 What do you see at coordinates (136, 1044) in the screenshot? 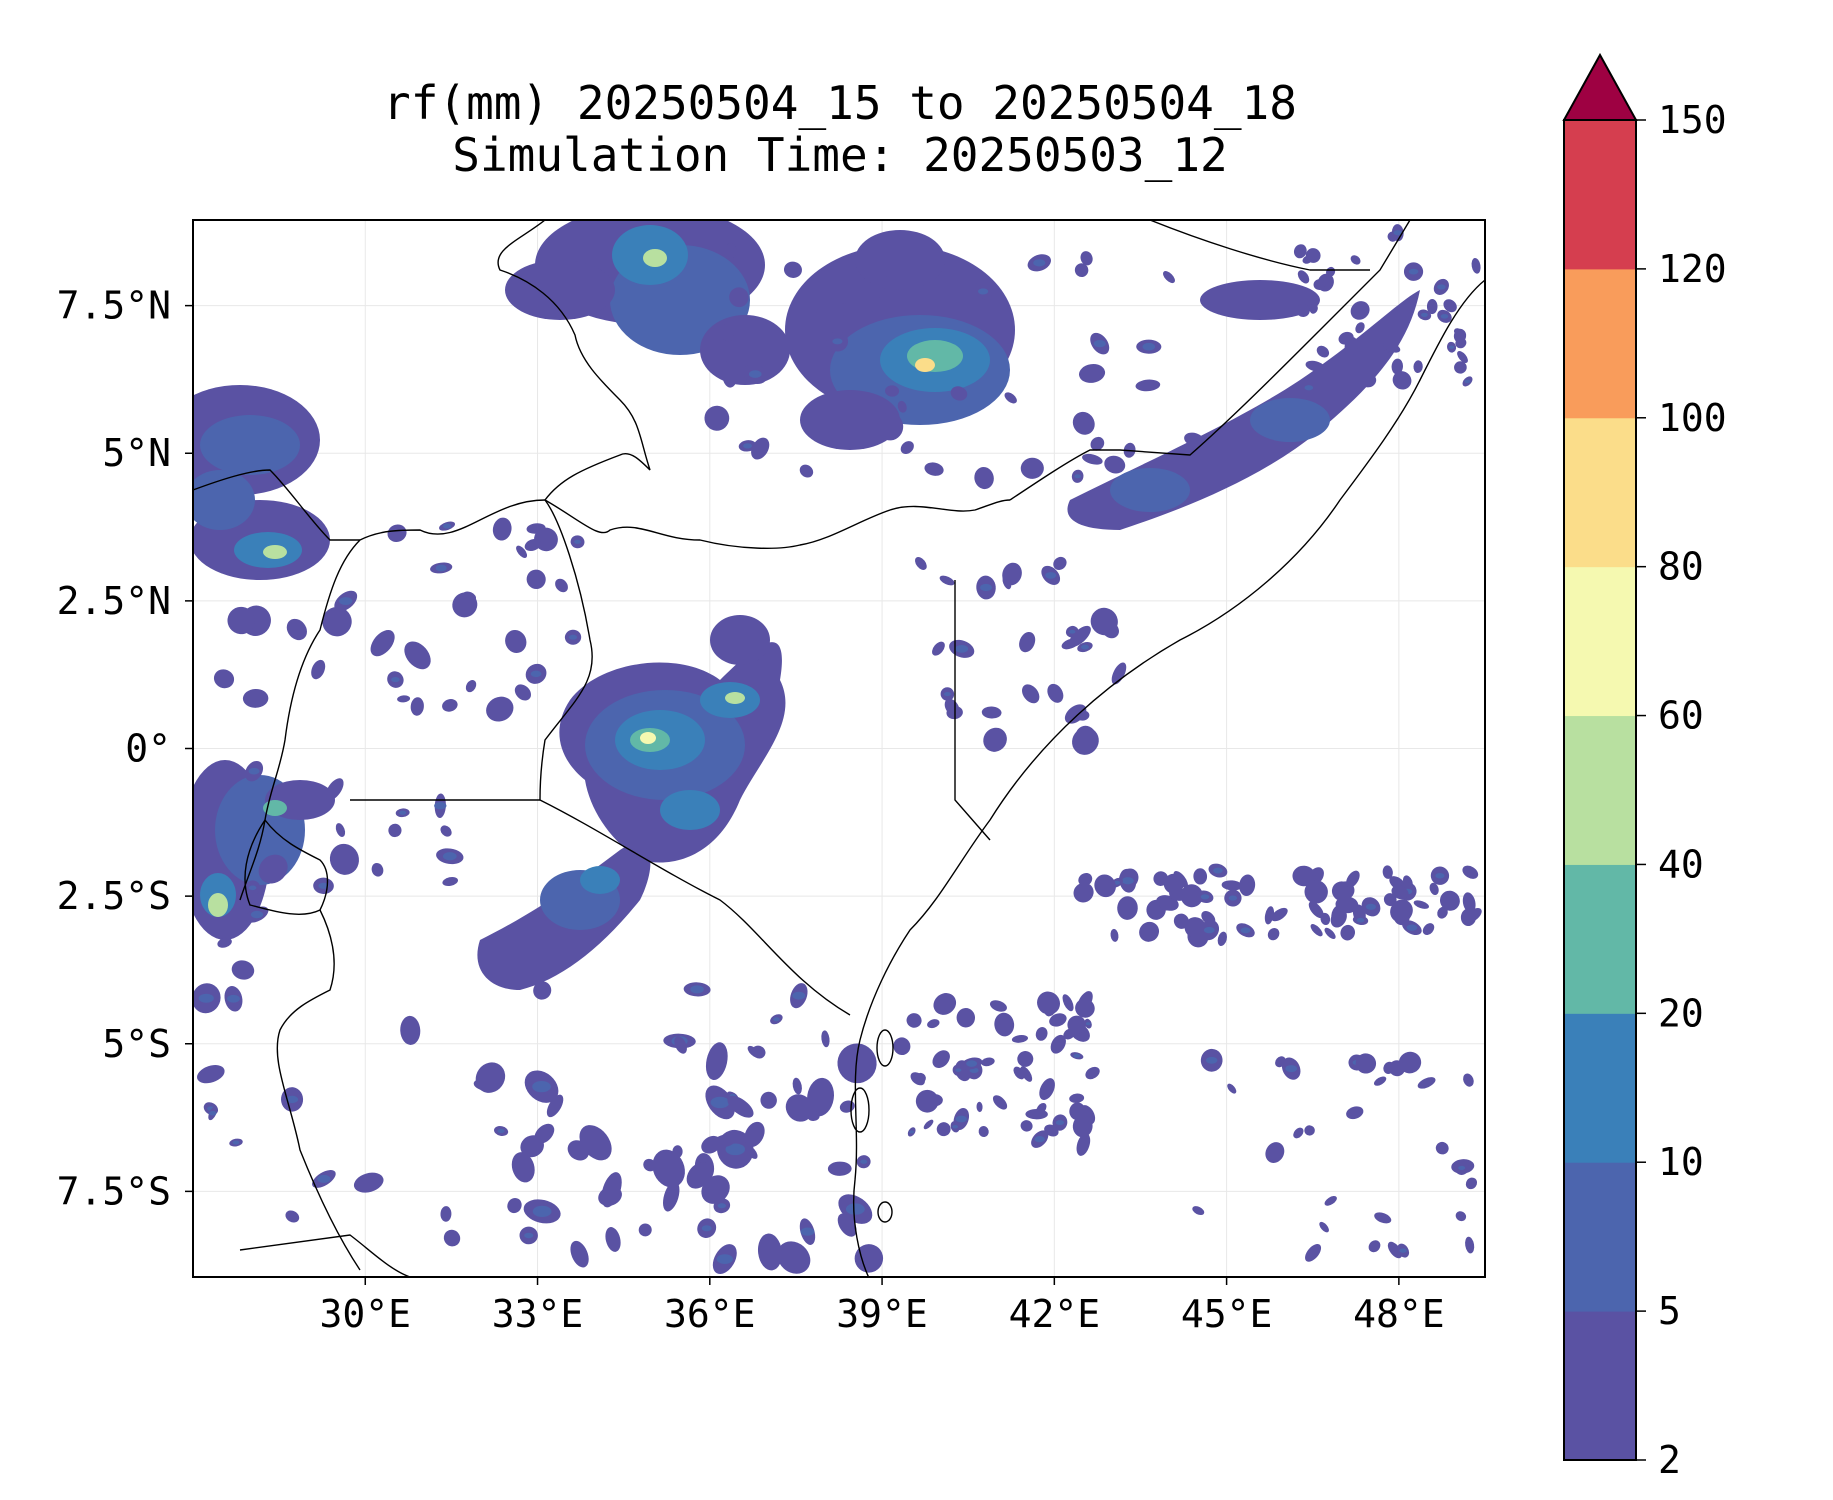
I see `y-tick-label: 5°S` at bounding box center [136, 1044].